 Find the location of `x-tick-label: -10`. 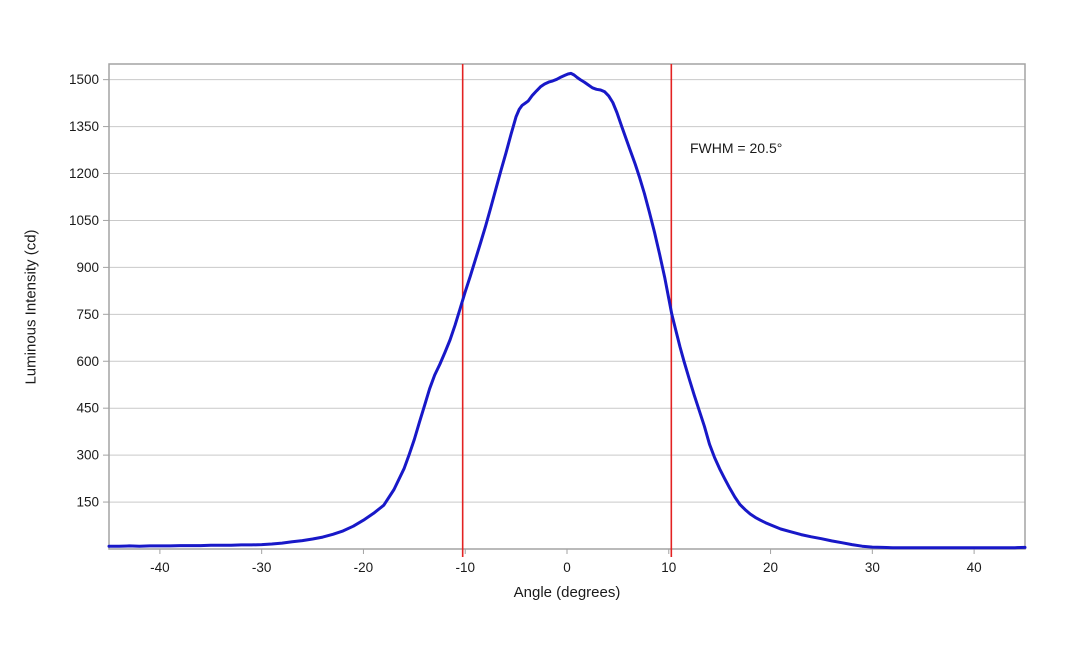

x-tick-label: -10 is located at coordinates (465, 567).